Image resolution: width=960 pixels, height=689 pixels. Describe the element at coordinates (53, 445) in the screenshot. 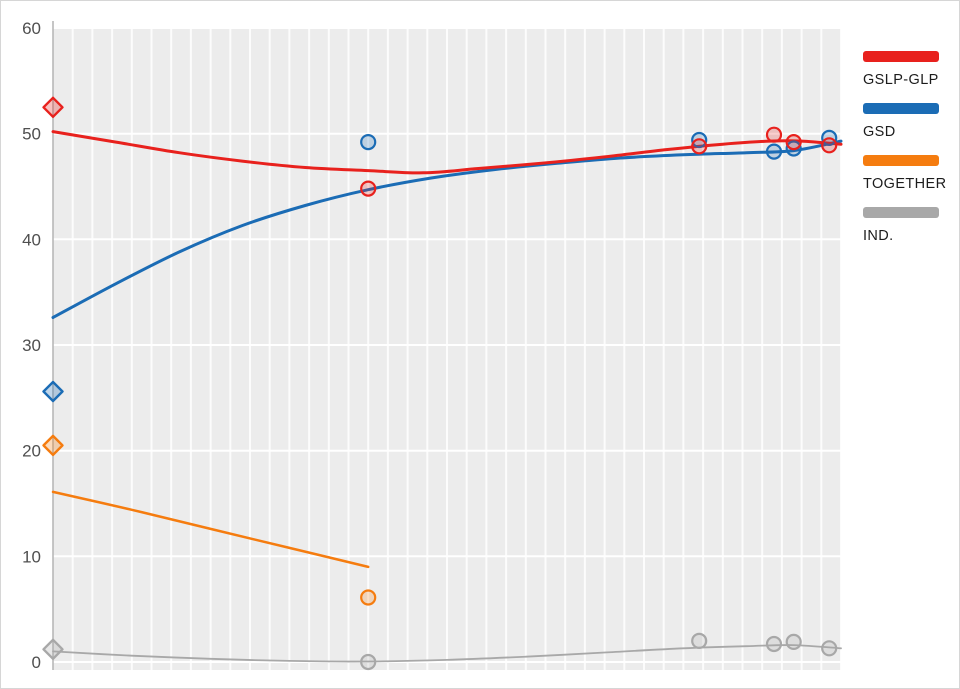

I see `election-result-marker-together` at that location.